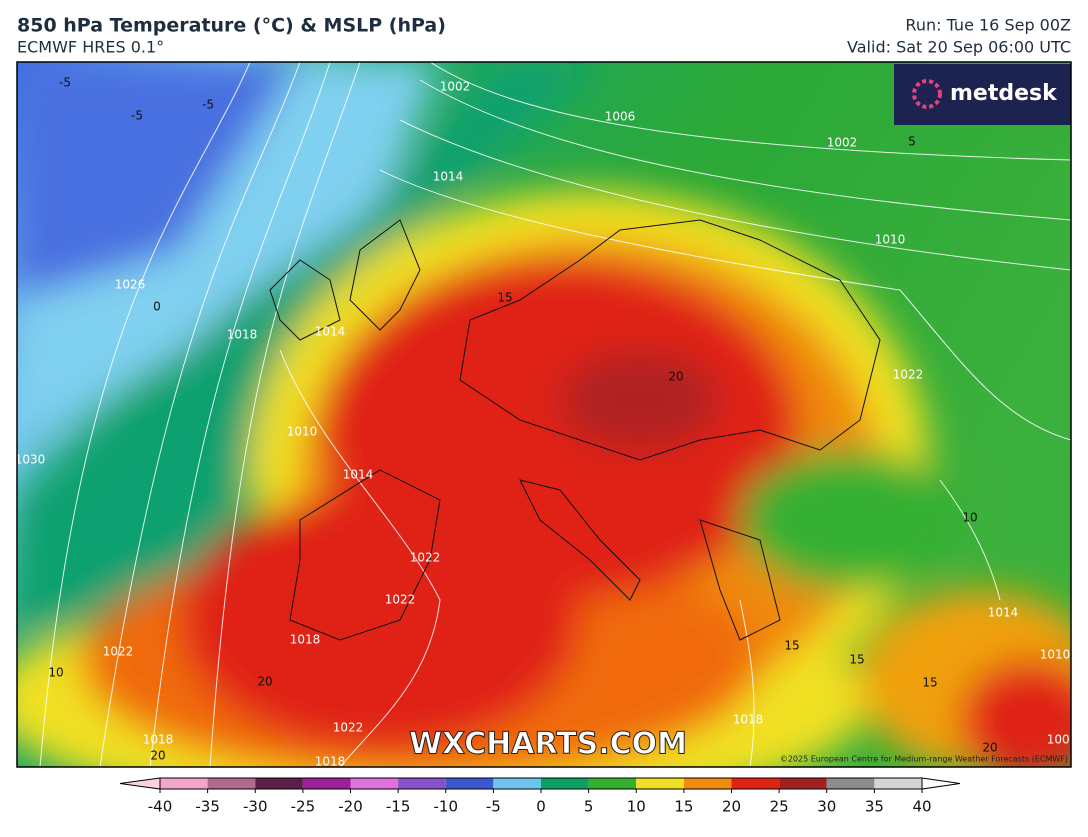 The height and width of the screenshot is (837, 1088). What do you see at coordinates (912, 142) in the screenshot?
I see `map-label: 5` at bounding box center [912, 142].